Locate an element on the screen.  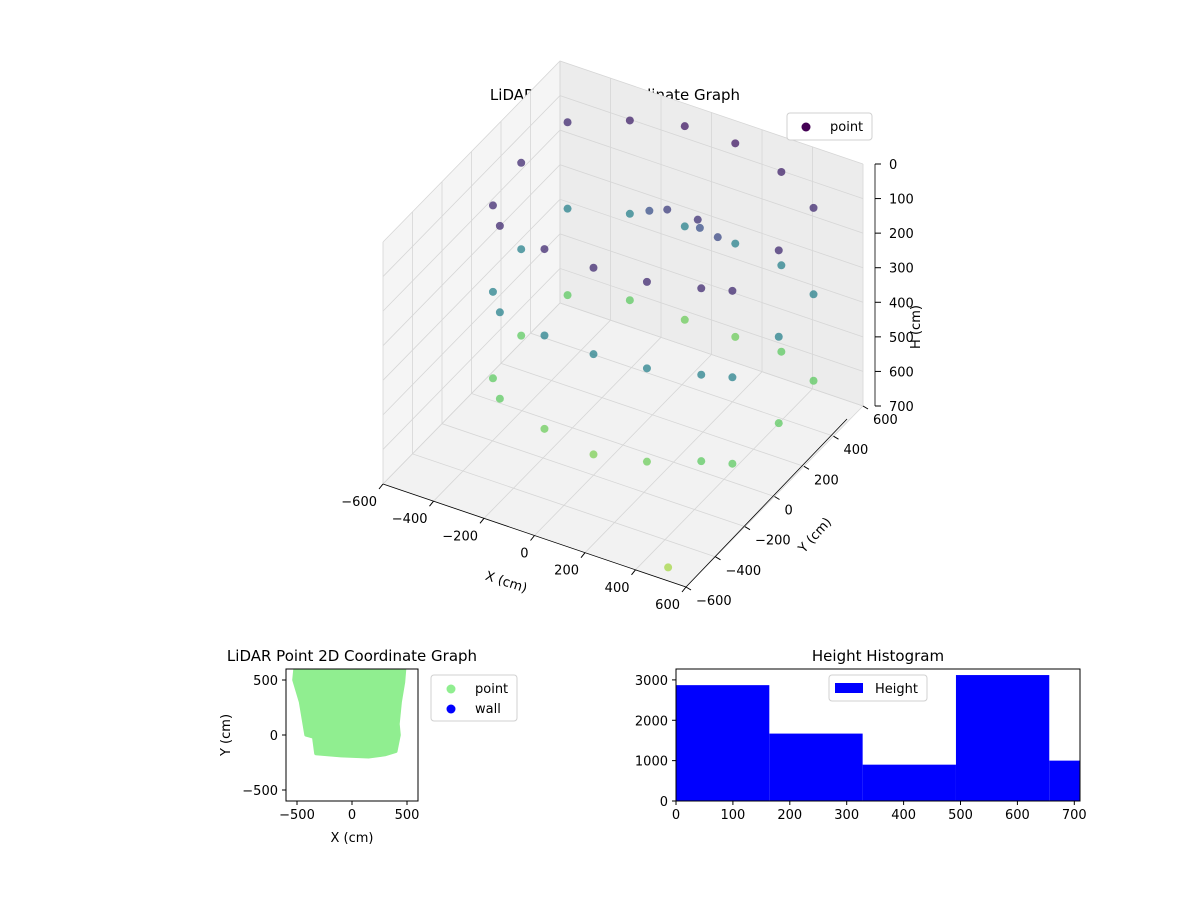
z-tick-label: 500 is located at coordinates (901, 338).